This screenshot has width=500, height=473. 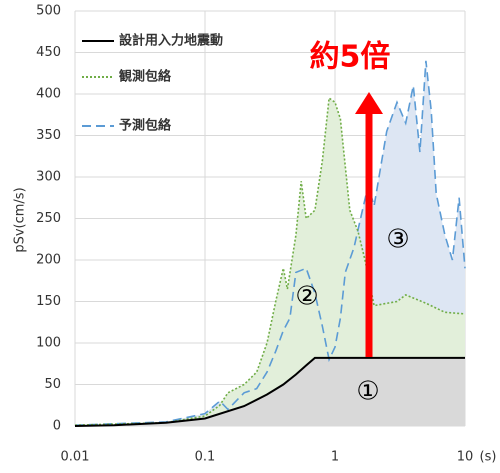 What do you see at coordinates (397, 240) in the screenshot?
I see `annotation: ③` at bounding box center [397, 240].